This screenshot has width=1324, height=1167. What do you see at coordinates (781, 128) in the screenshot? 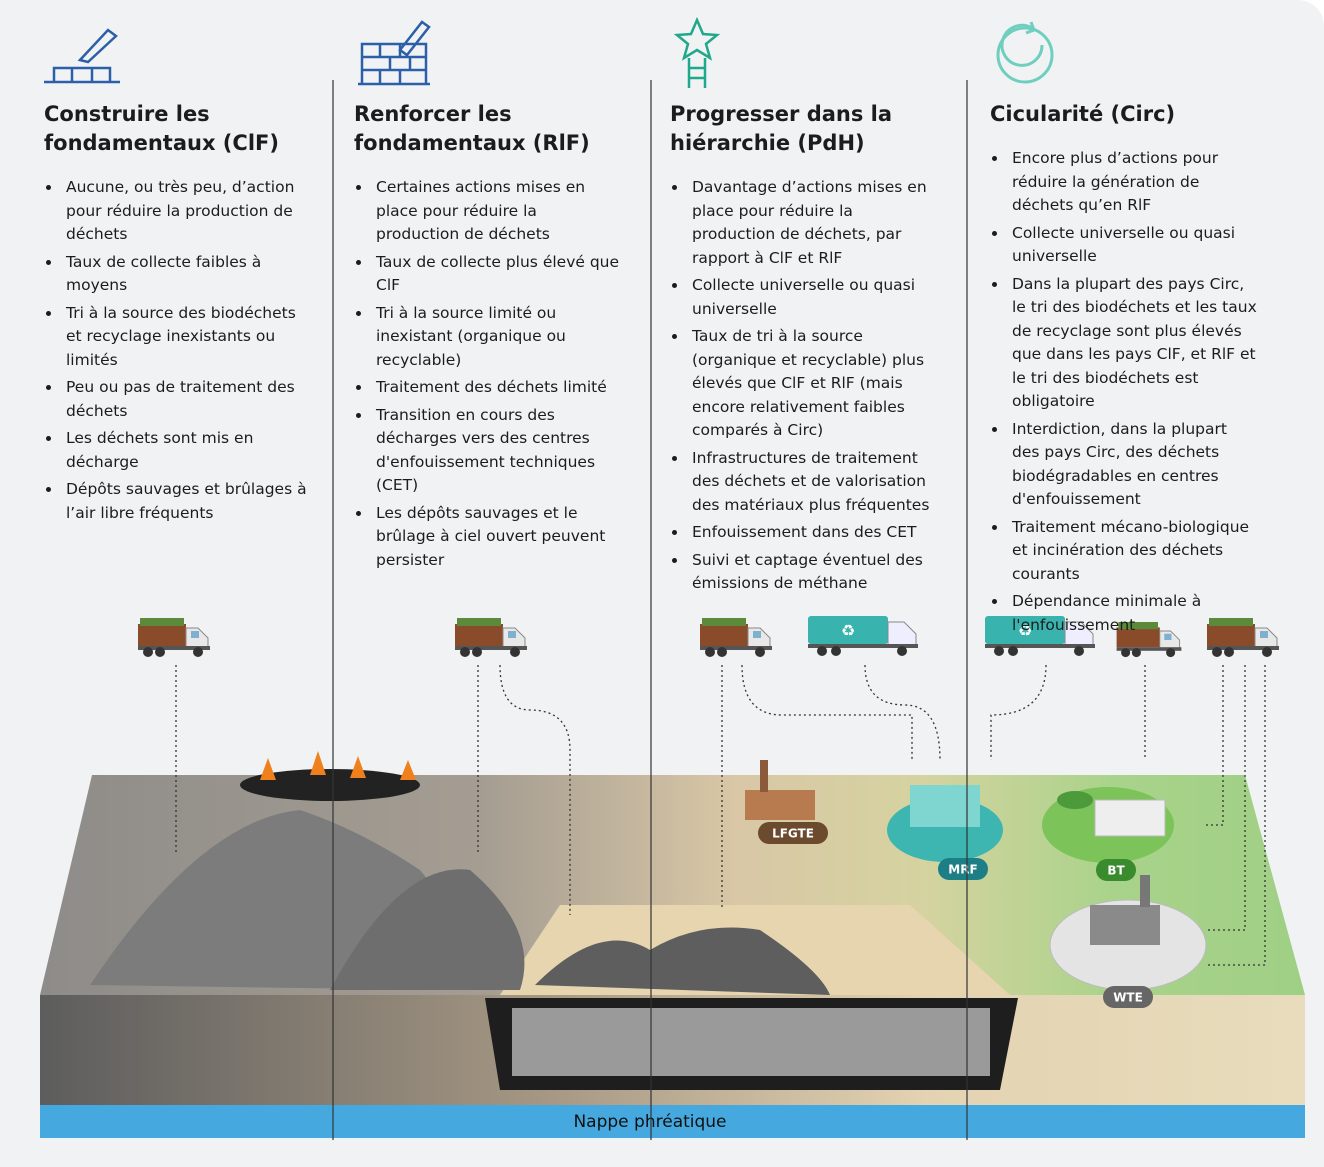
I see `column-title: Progresser dans la hiérarchie (PdH)` at bounding box center [781, 128].